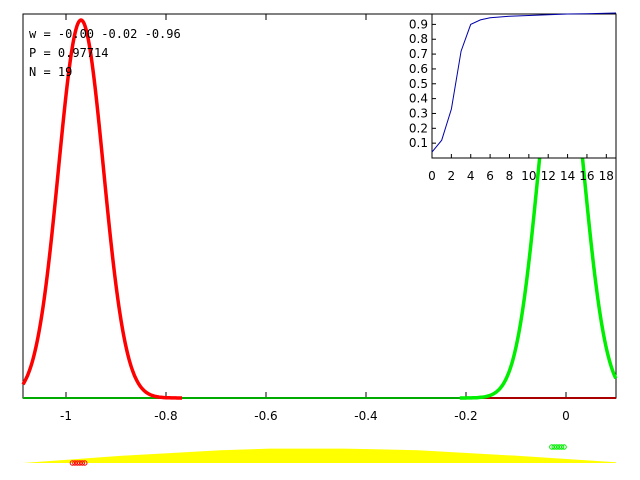 The image size is (640, 480). Describe the element at coordinates (418, 54) in the screenshot. I see `inset-y-tick-label: 0.7` at that location.